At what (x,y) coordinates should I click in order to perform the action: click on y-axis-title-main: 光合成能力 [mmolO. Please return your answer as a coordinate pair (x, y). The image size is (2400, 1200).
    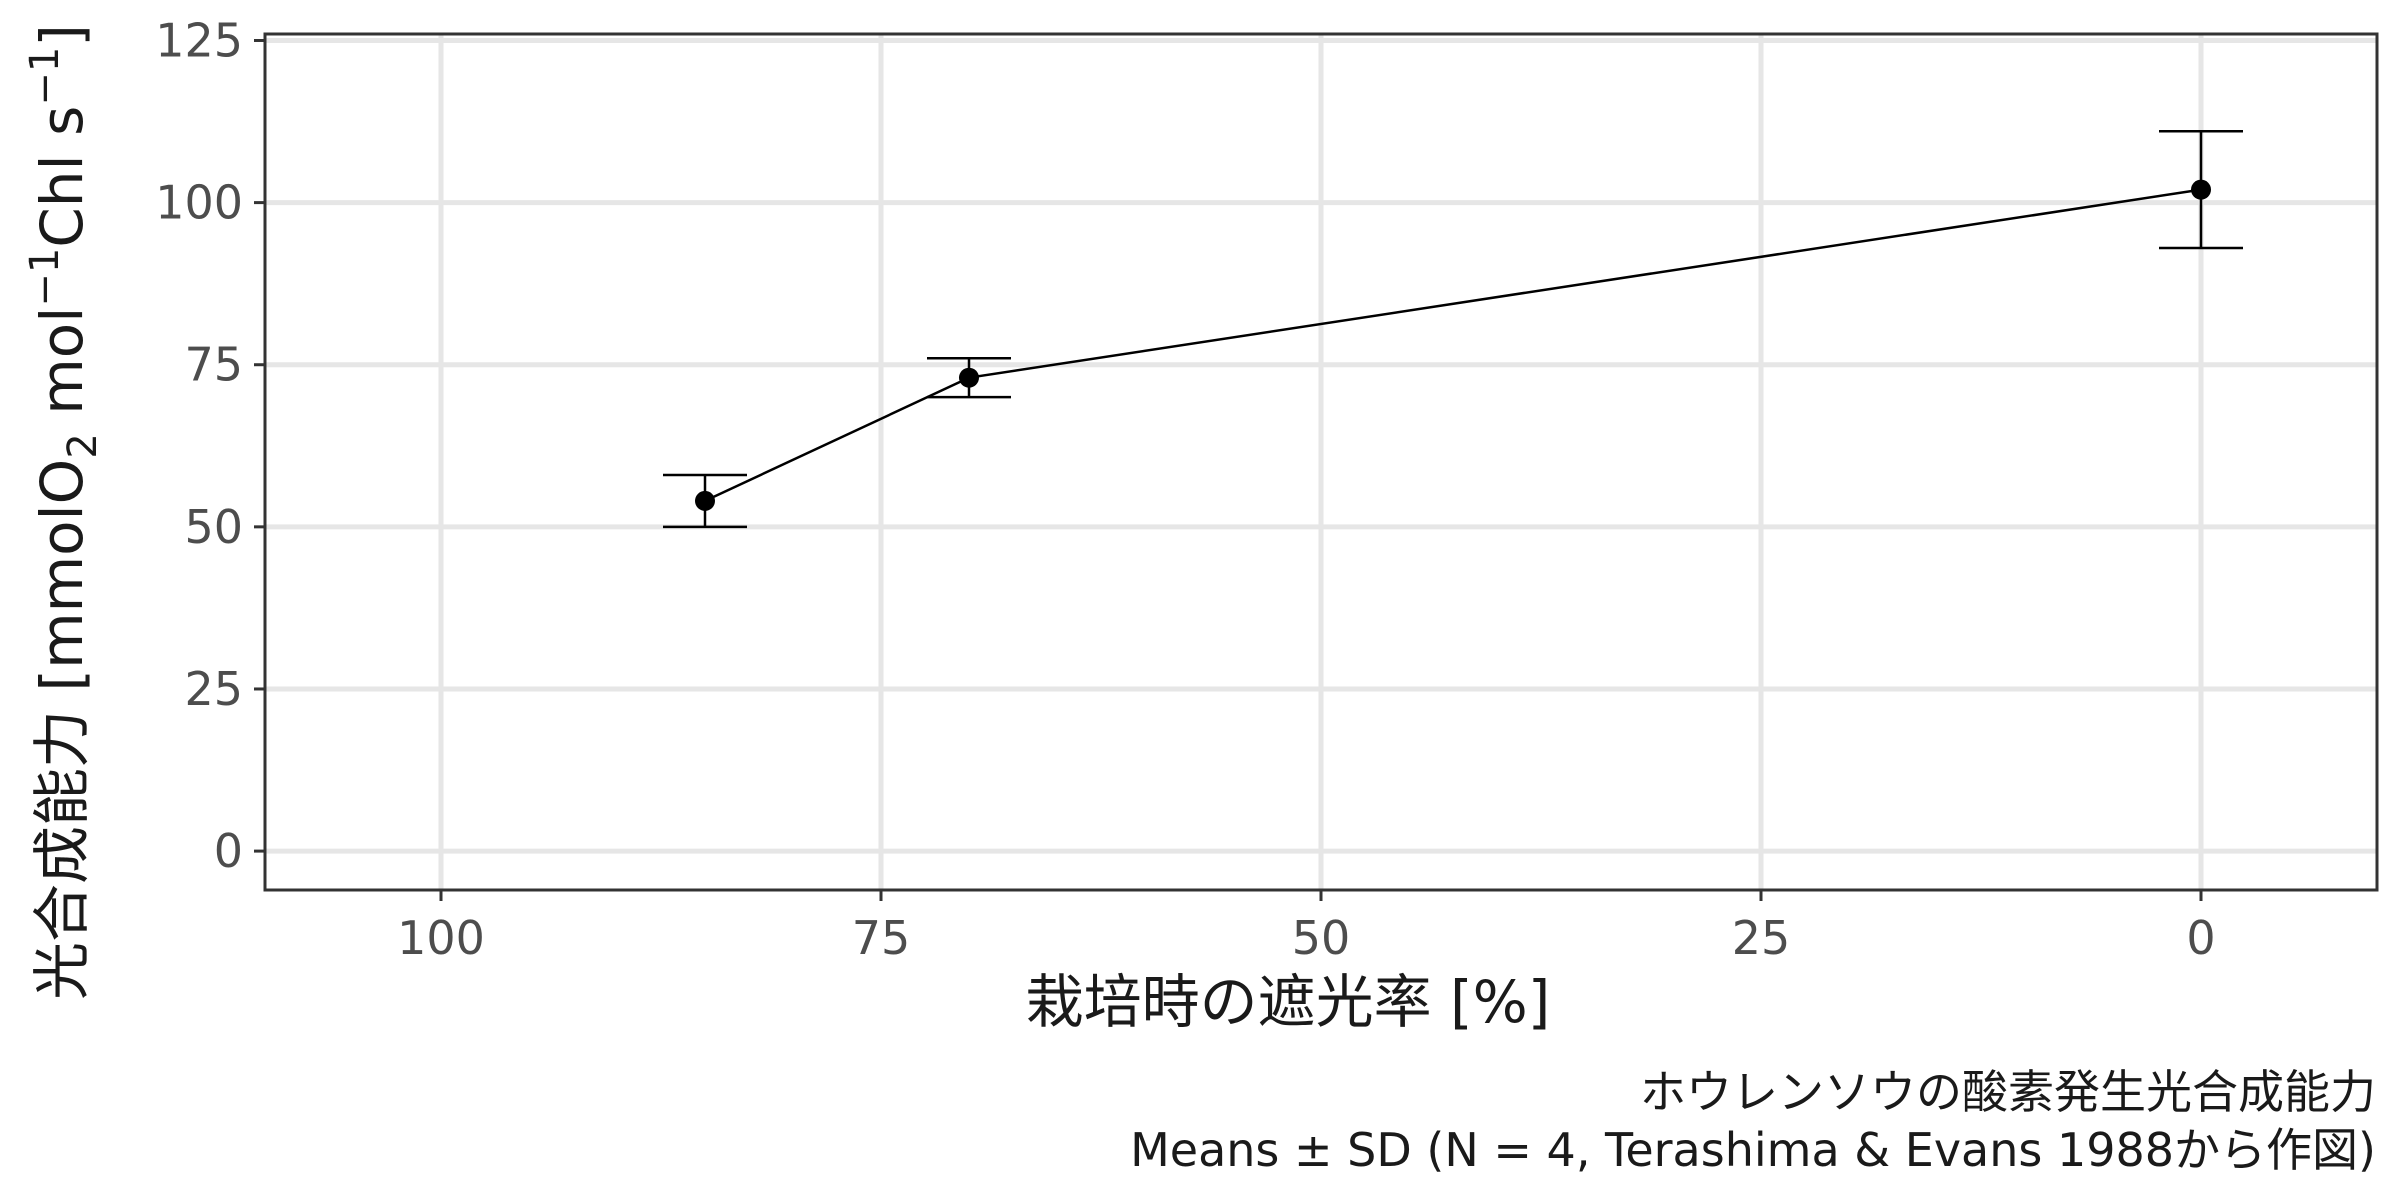
    Looking at the image, I should click on (62, 729).